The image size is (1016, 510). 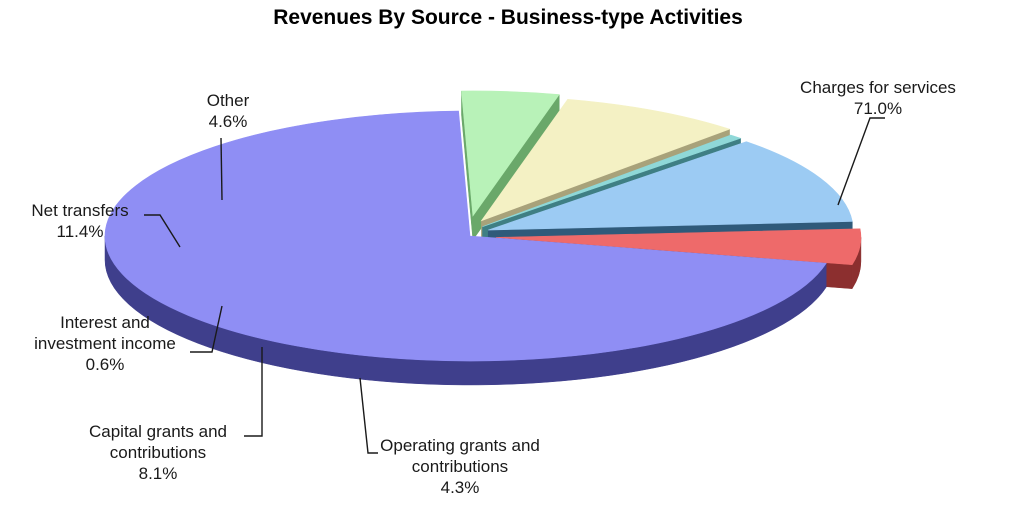 What do you see at coordinates (158, 431) in the screenshot?
I see `slice-name-label: Capital grants and` at bounding box center [158, 431].